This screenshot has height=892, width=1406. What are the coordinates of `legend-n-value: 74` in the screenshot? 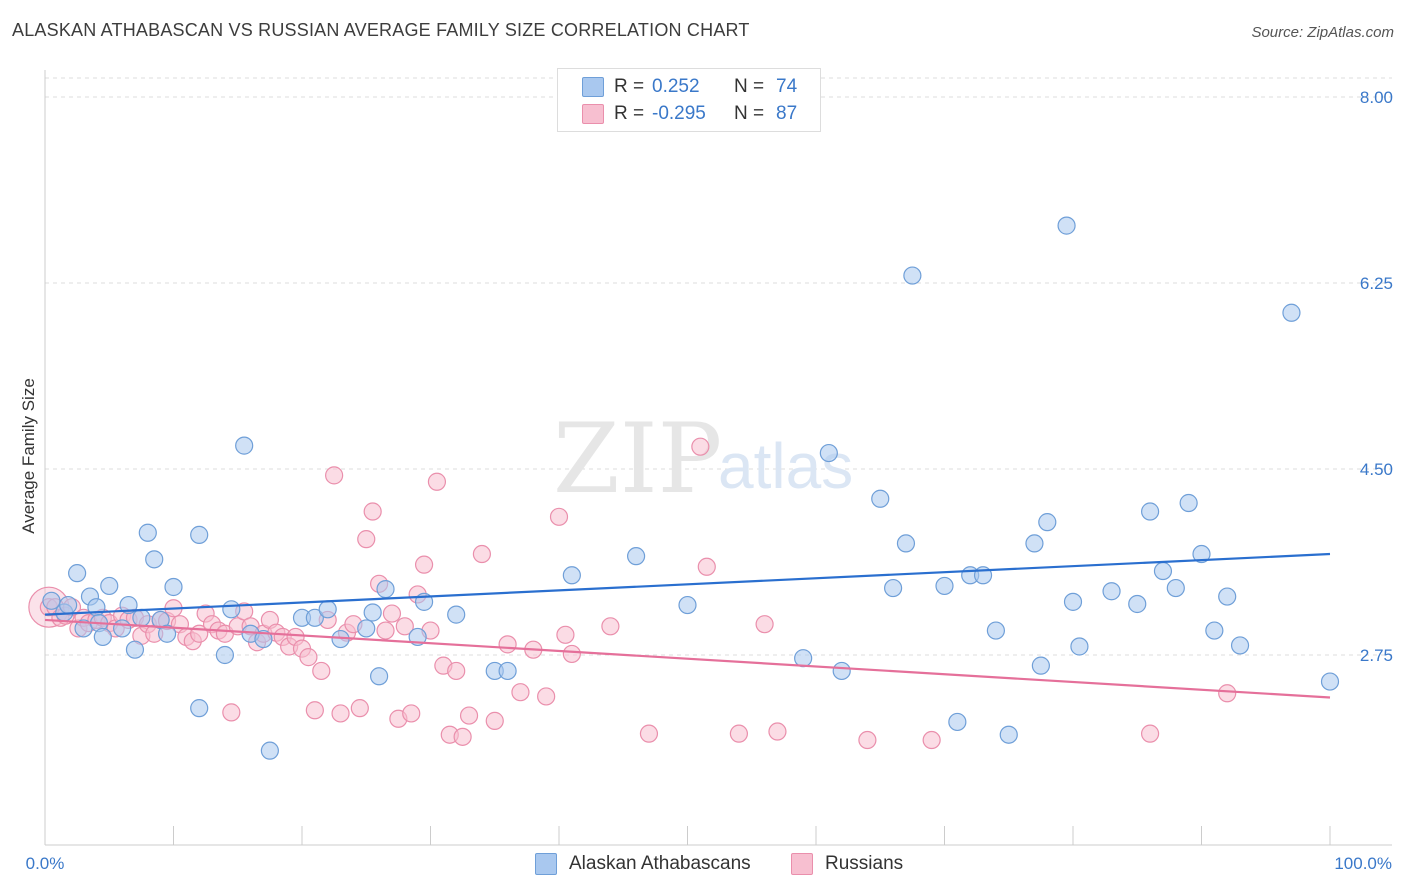 It's located at (787, 86).